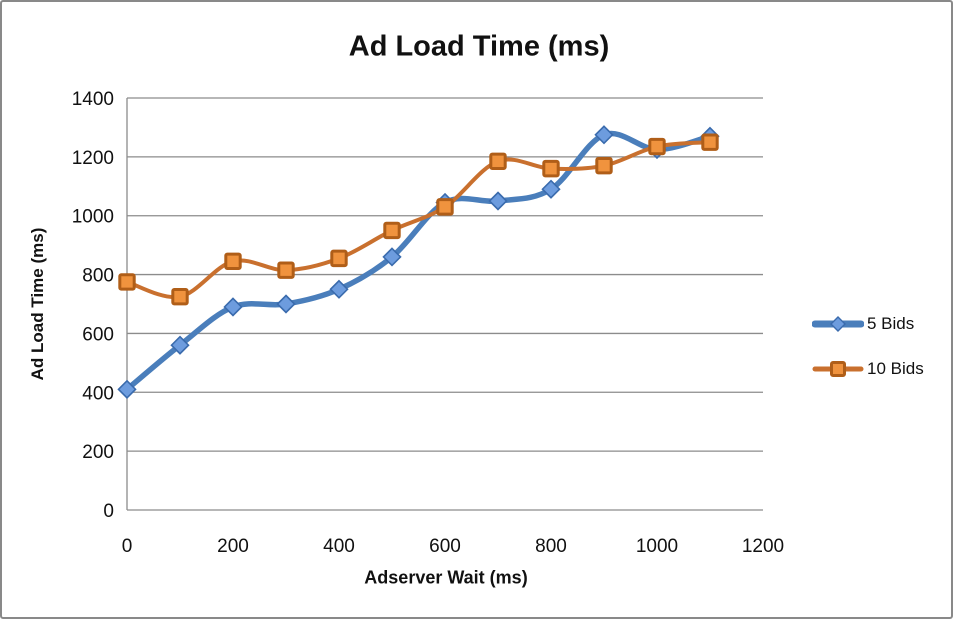 The image size is (953, 619). What do you see at coordinates (98, 393) in the screenshot?
I see `y-tick-label: 400` at bounding box center [98, 393].